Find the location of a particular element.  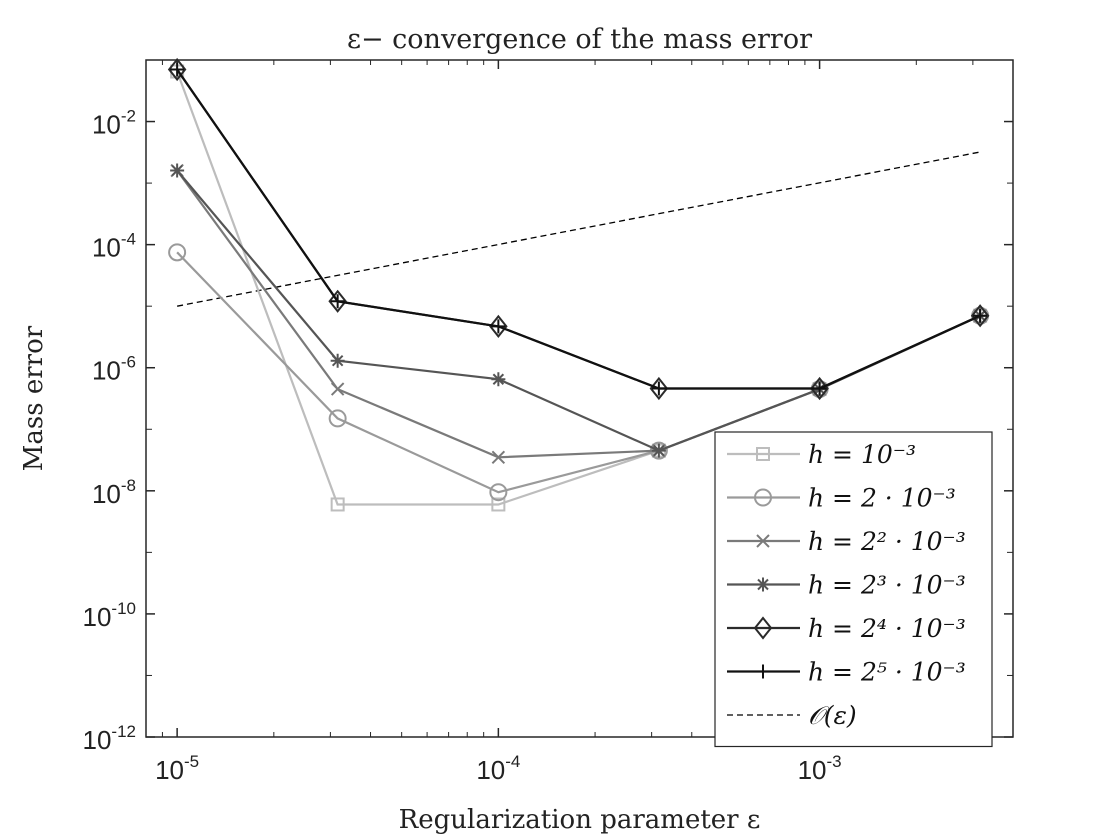

x-tick-label: 10⁻³ is located at coordinates (820, 768).